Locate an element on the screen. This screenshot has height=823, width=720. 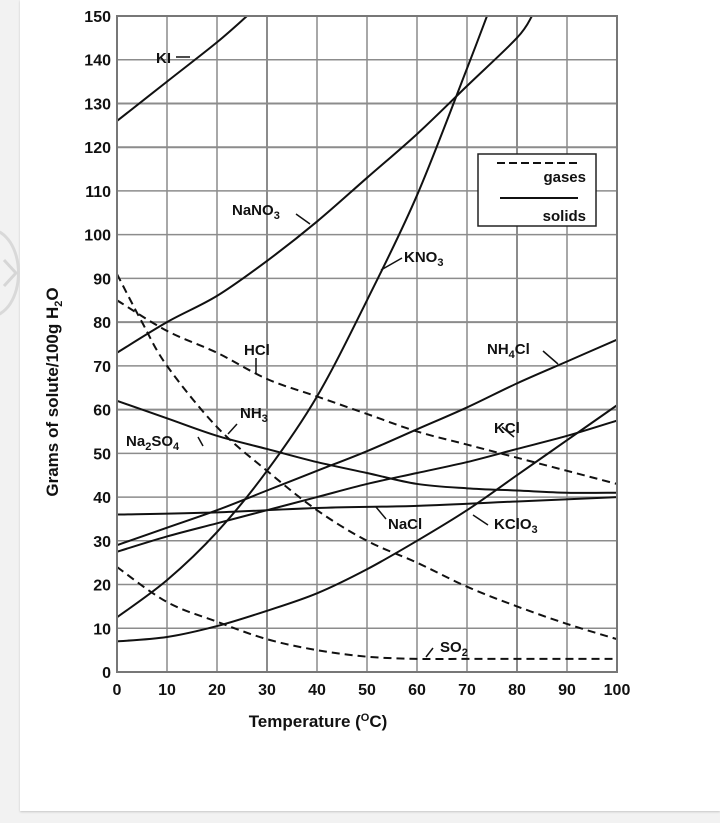
y-tick-label: 60 is located at coordinates (102, 411).